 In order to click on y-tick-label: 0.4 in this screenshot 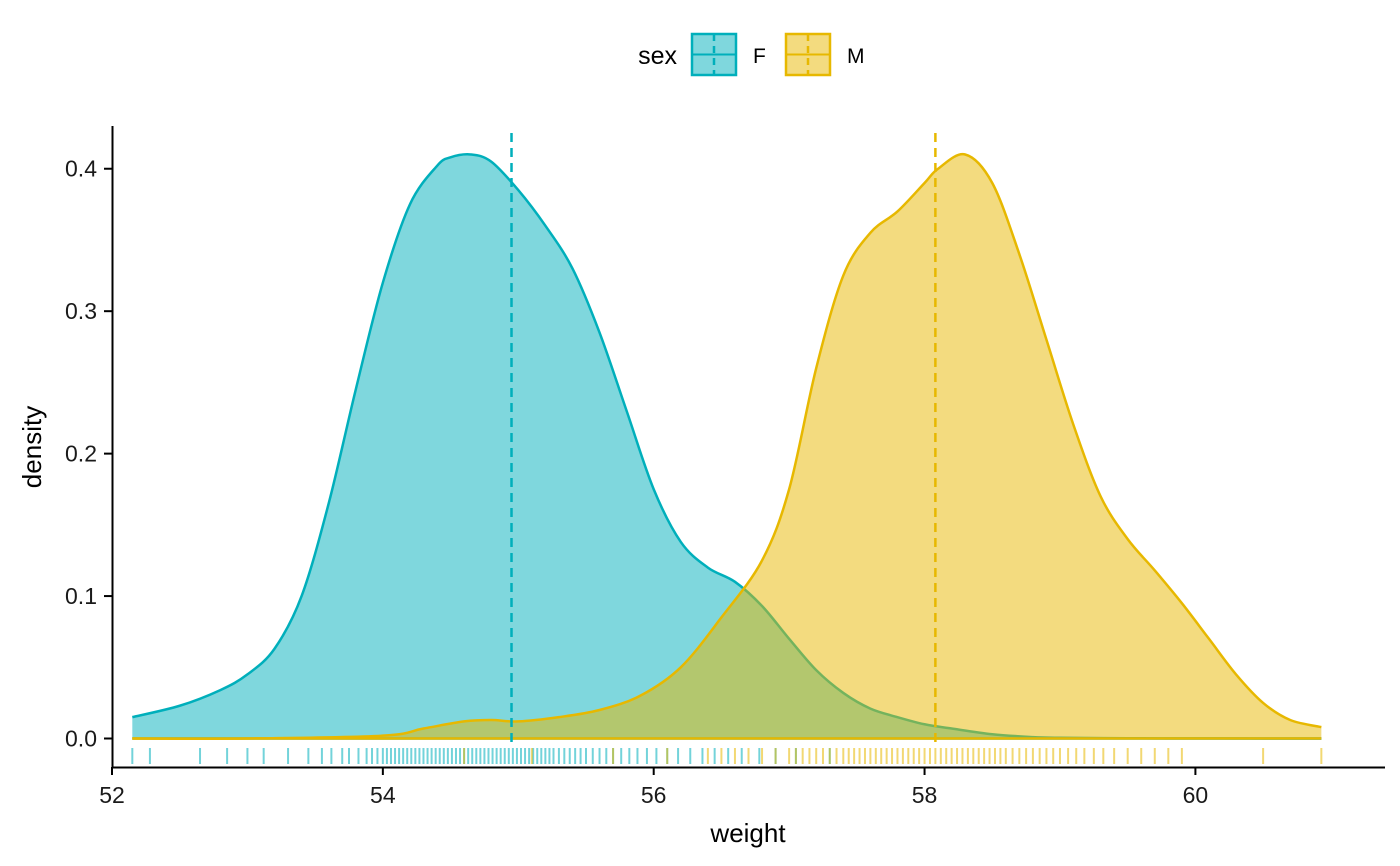, I will do `click(81, 169)`.